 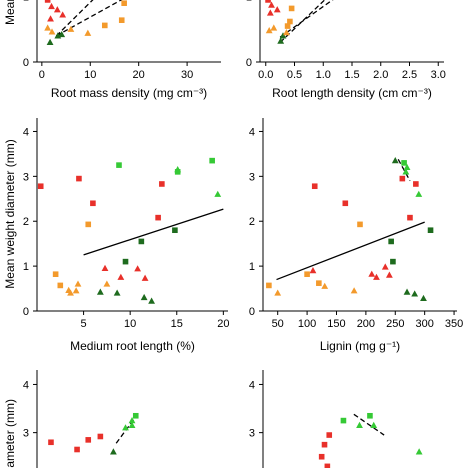 What do you see at coordinates (409, 75) in the screenshot?
I see `x-tick-label: 2.5` at bounding box center [409, 75].